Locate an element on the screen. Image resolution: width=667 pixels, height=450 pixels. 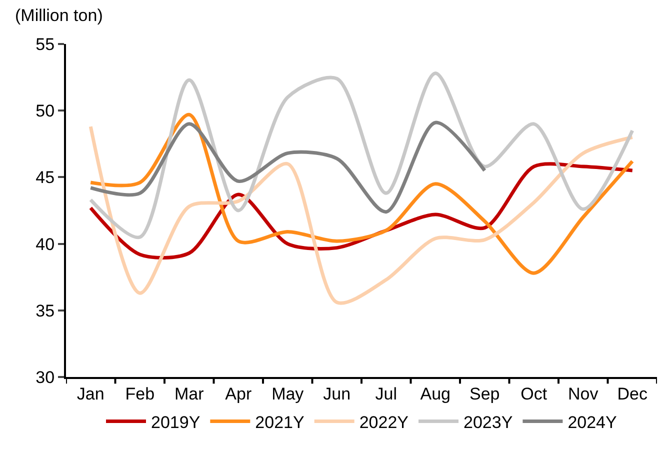
x-tick-label: Jul is located at coordinates (386, 394).